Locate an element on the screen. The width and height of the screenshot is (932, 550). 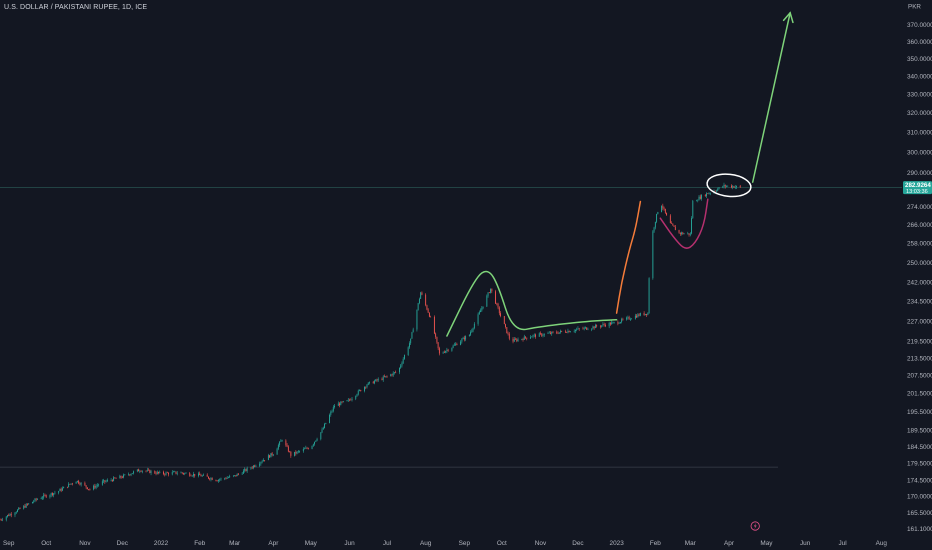
currency-label: PKR is located at coordinates (914, 7).